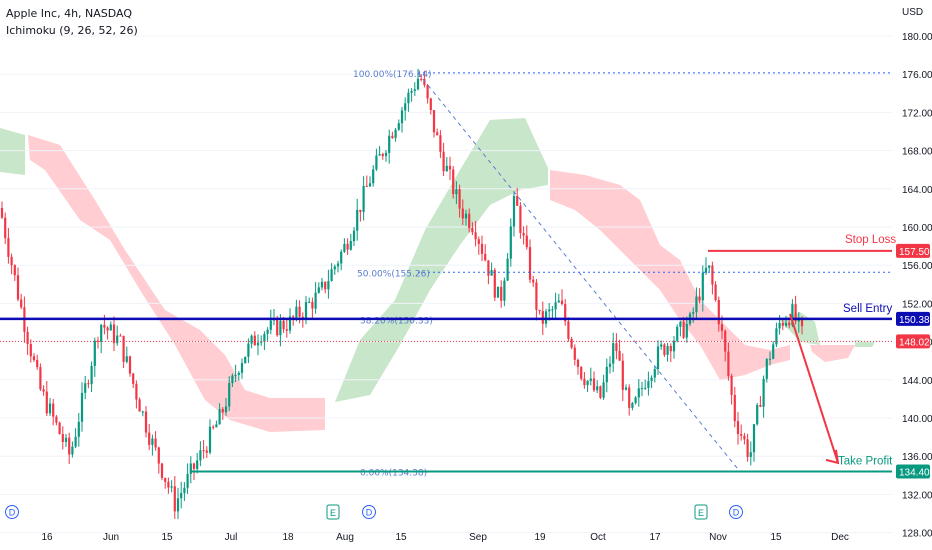 The height and width of the screenshot is (550, 932). Describe the element at coordinates (870, 240) in the screenshot. I see `stop-loss-label: Stop Loss` at that location.